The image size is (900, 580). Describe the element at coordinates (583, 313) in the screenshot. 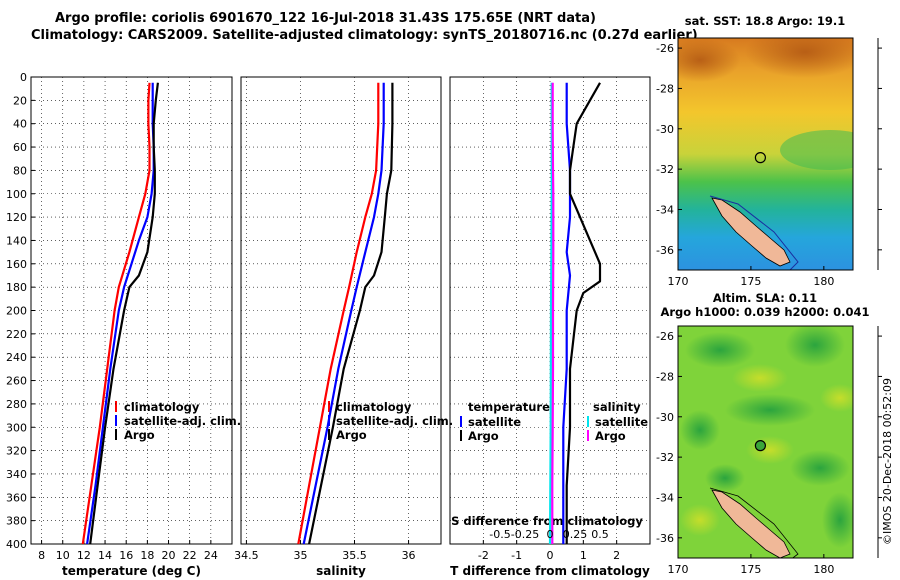

I see `series-line-temperature-argo` at that location.